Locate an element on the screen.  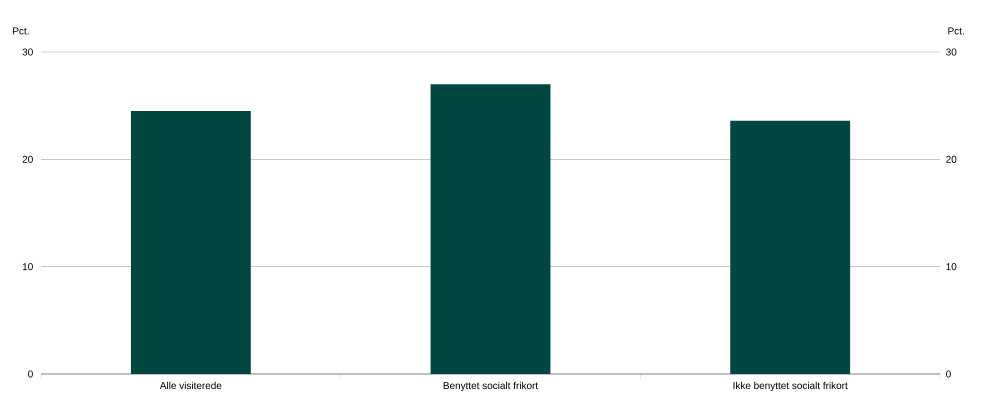
y-axis-title: Pct. is located at coordinates (21, 31).